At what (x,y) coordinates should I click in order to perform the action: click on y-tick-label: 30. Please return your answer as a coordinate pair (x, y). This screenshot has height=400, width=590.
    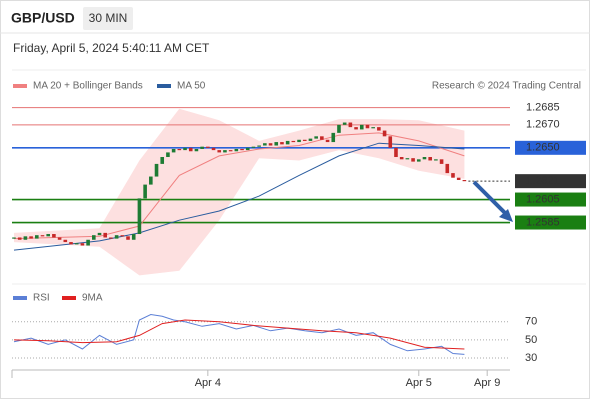
    Looking at the image, I should click on (531, 358).